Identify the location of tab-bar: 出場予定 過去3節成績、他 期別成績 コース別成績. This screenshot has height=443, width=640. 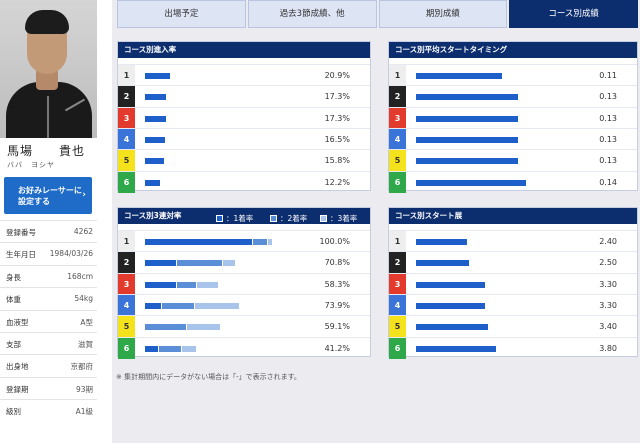
(378, 14).